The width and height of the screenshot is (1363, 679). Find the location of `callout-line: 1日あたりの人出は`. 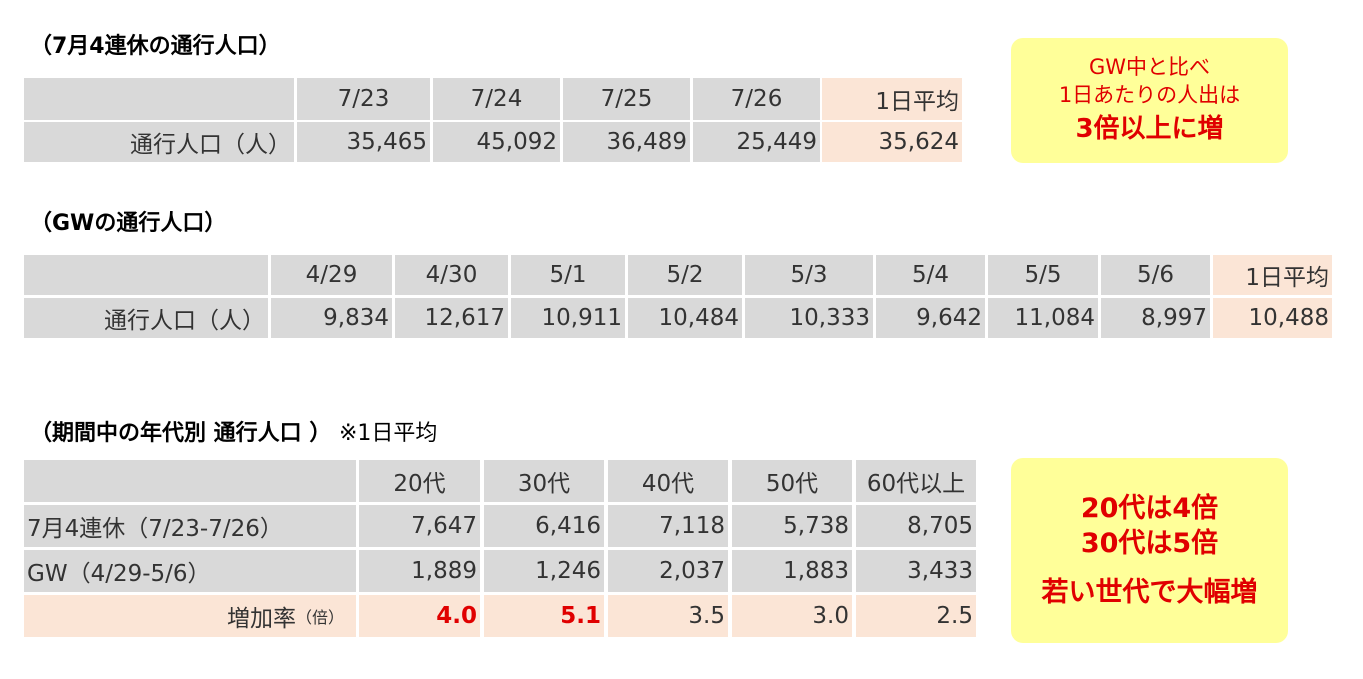

callout-line: 1日あたりの人出は is located at coordinates (1149, 94).